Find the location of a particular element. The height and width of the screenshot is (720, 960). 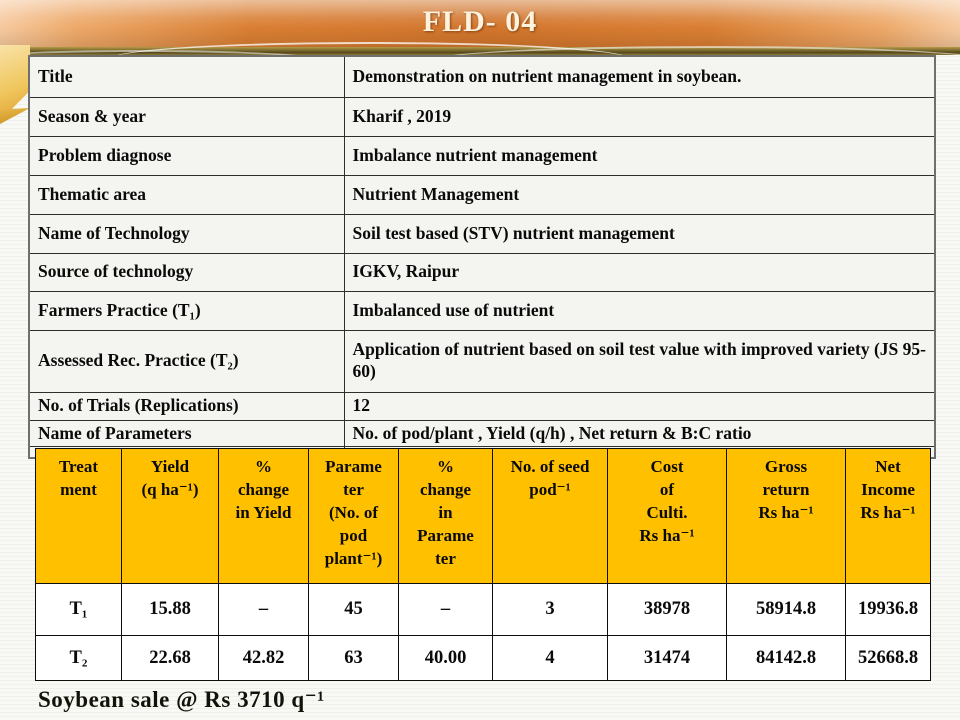

info-label: Problem diagnose is located at coordinates (186, 155).